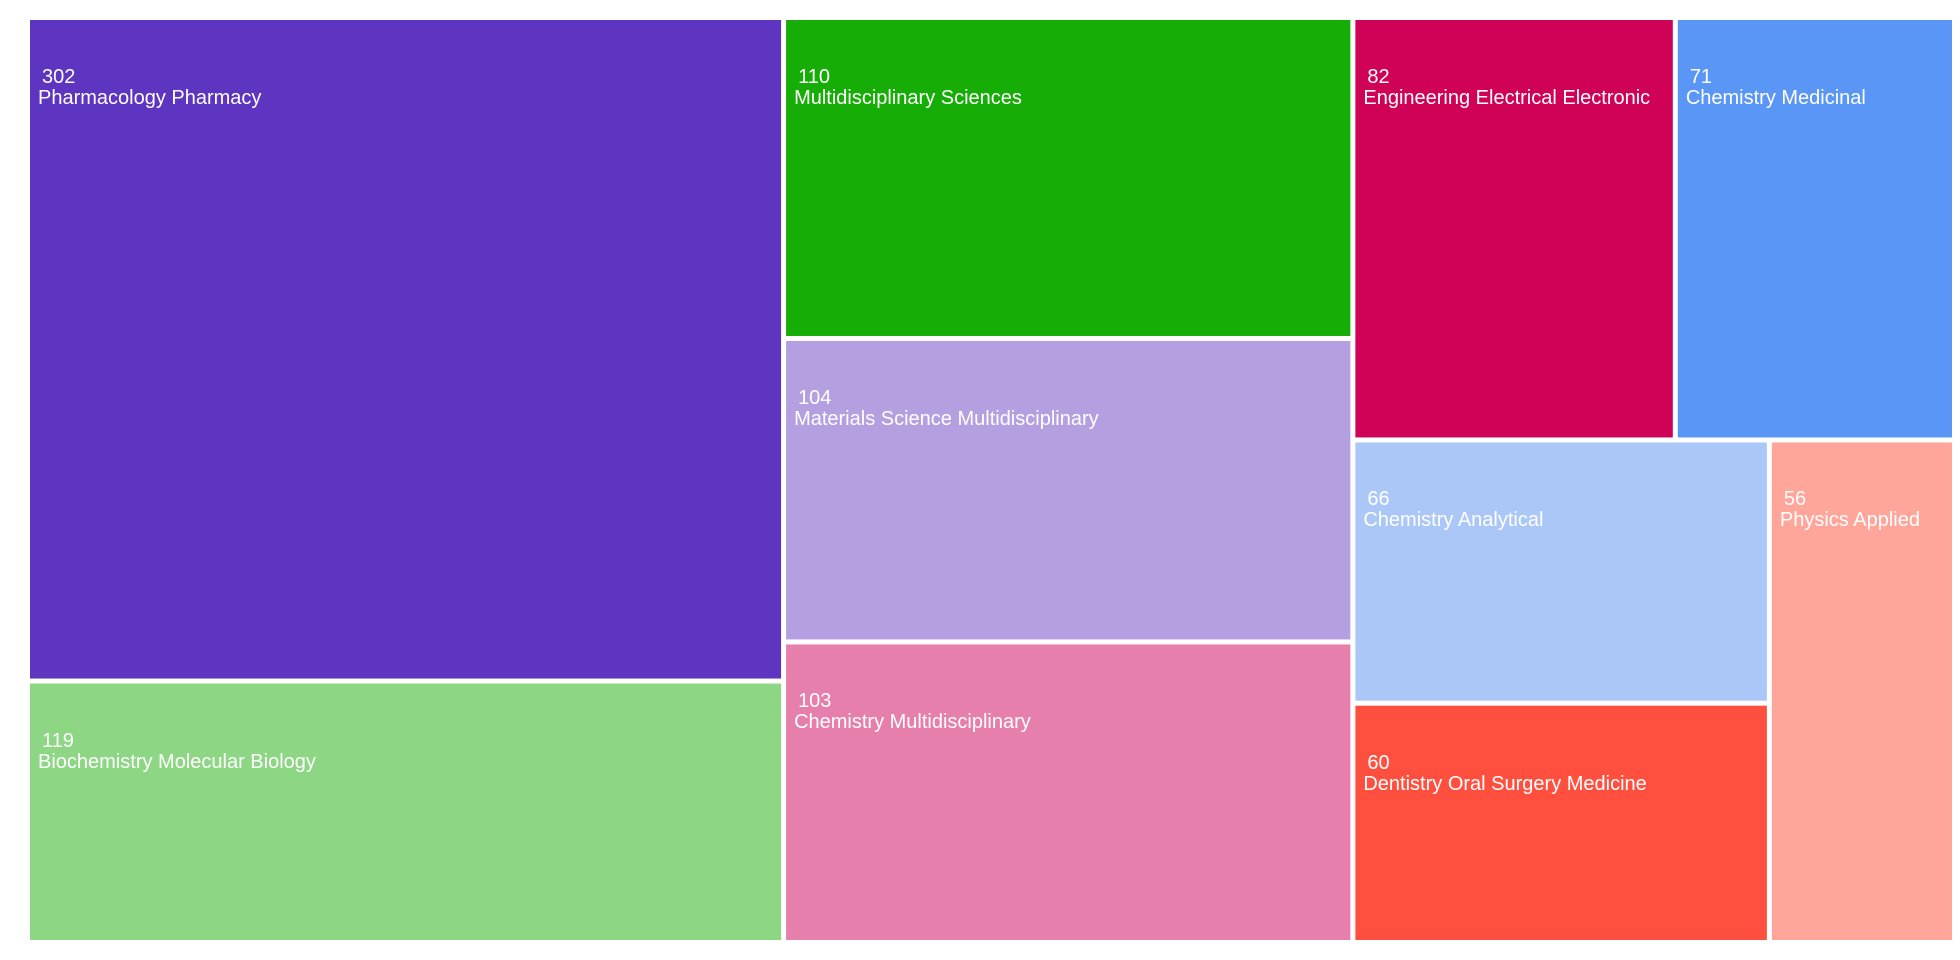 The height and width of the screenshot is (960, 1960). What do you see at coordinates (407, 88) in the screenshot?
I see `tile-label-box: 302 Pharmacology Pharmacy` at bounding box center [407, 88].